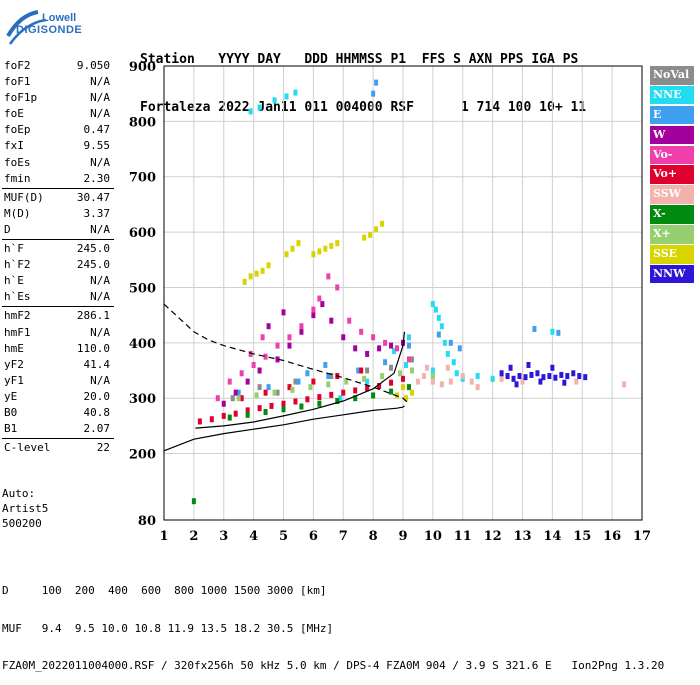 This screenshot has width=700, height=685. What do you see at coordinates (26, 27) in the screenshot?
I see `digisonde-logo-mark` at bounding box center [26, 27].